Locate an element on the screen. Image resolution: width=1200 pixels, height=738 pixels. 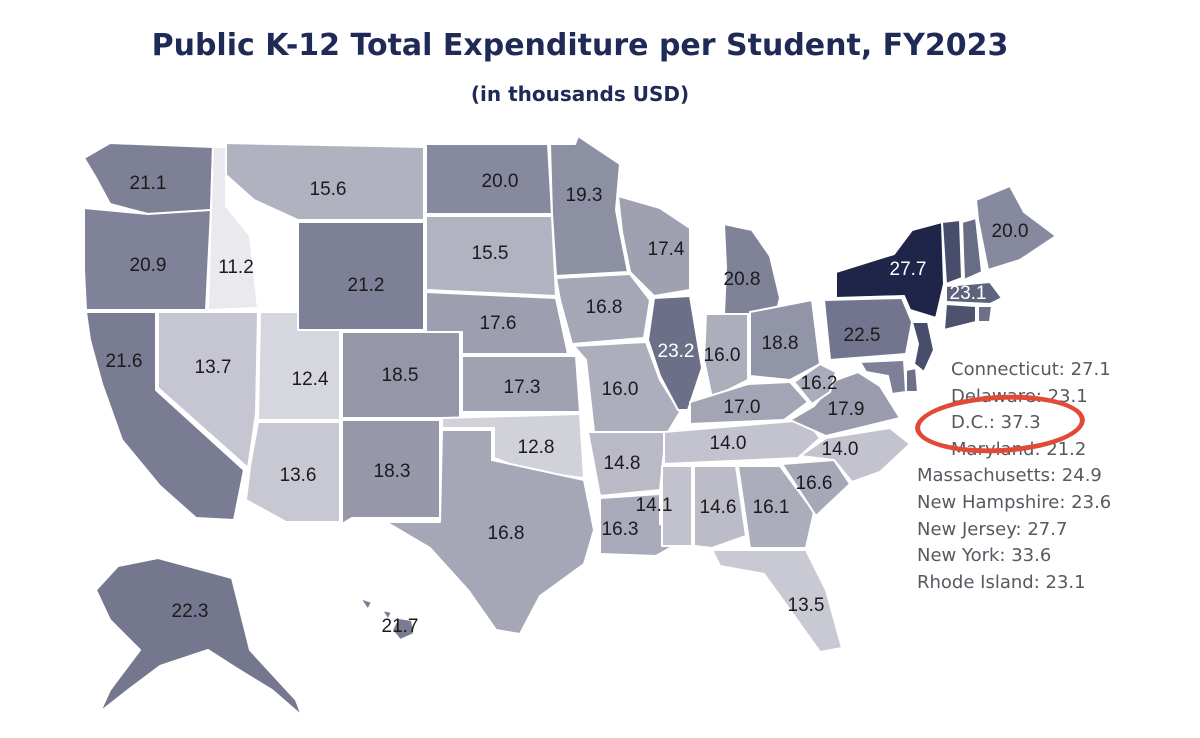
state-california is located at coordinates (165, 416).